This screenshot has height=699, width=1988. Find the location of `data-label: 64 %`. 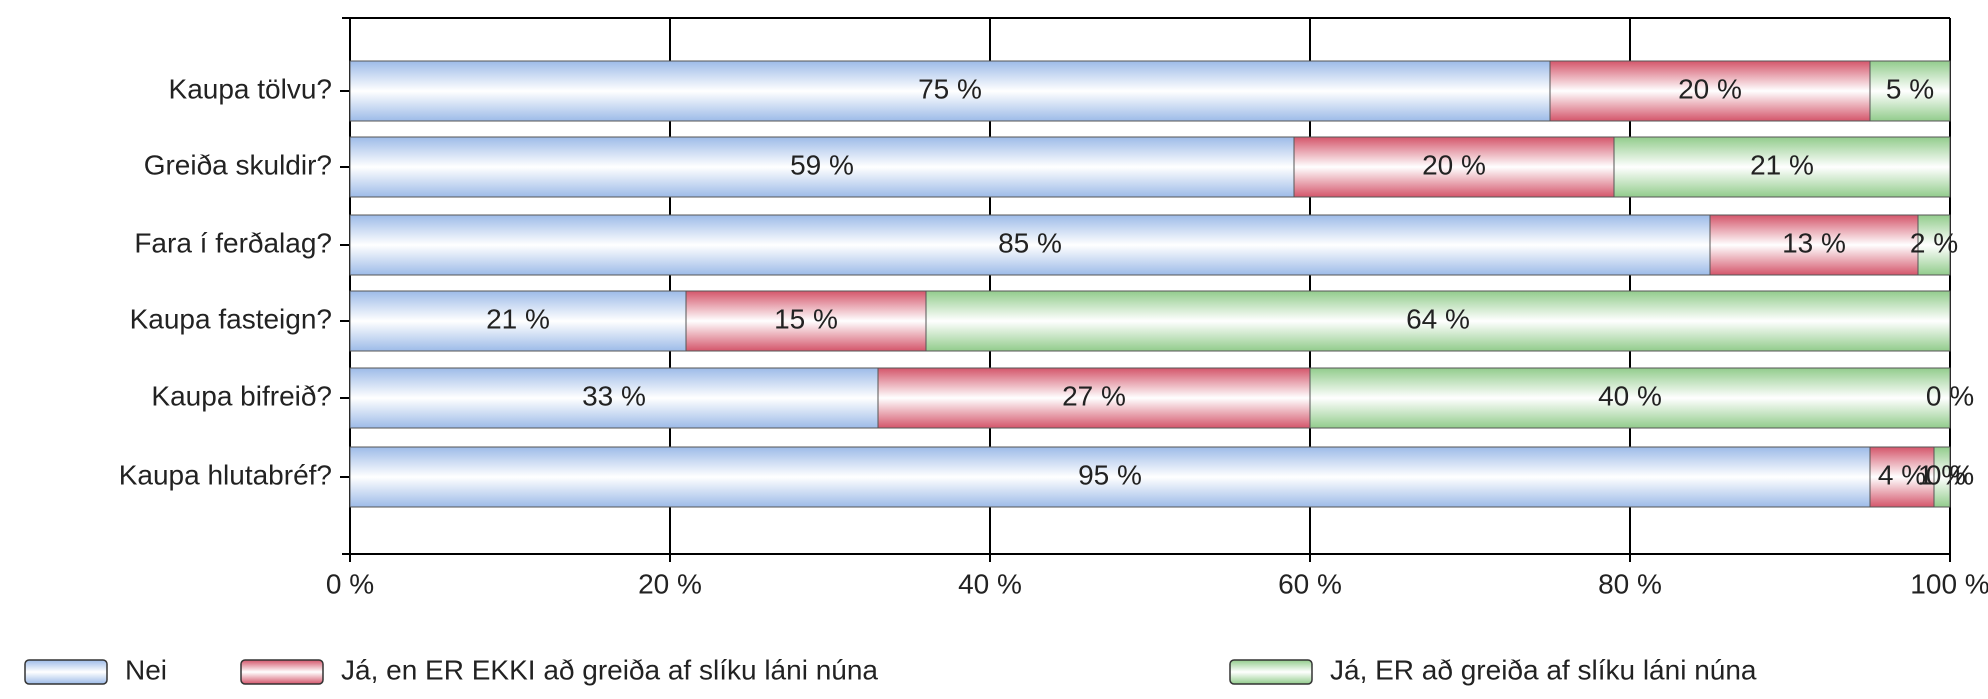

data-label: 64 % is located at coordinates (1438, 318).